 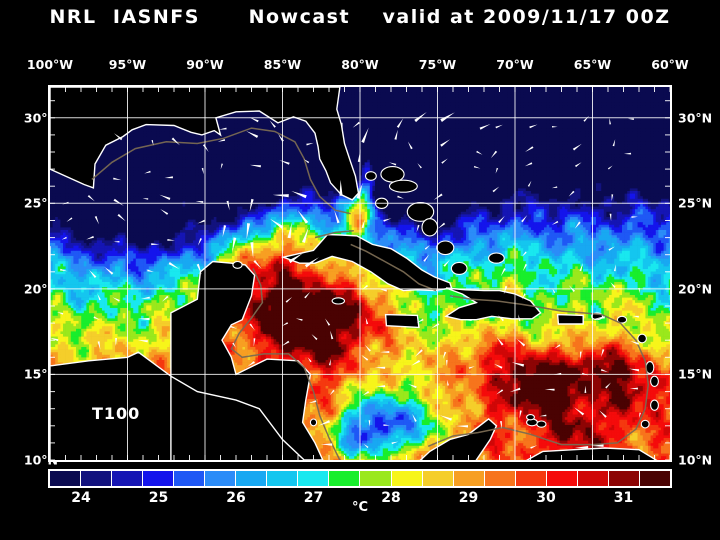 What do you see at coordinates (468, 498) in the screenshot?
I see `colorbar-tick-29: 29` at bounding box center [468, 498].